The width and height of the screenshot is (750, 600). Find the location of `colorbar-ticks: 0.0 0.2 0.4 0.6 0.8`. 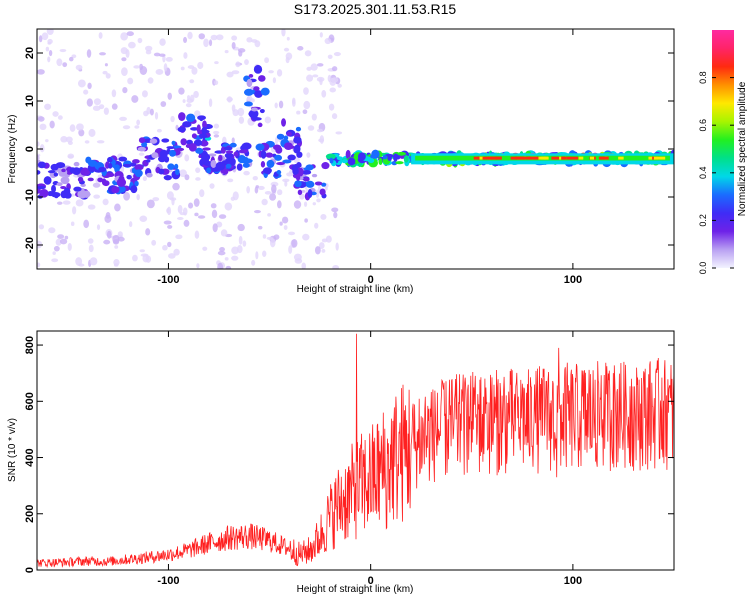

colorbar-ticks: 0.0 0.2 0.4 0.6 0.8 is located at coordinates (716, 172).